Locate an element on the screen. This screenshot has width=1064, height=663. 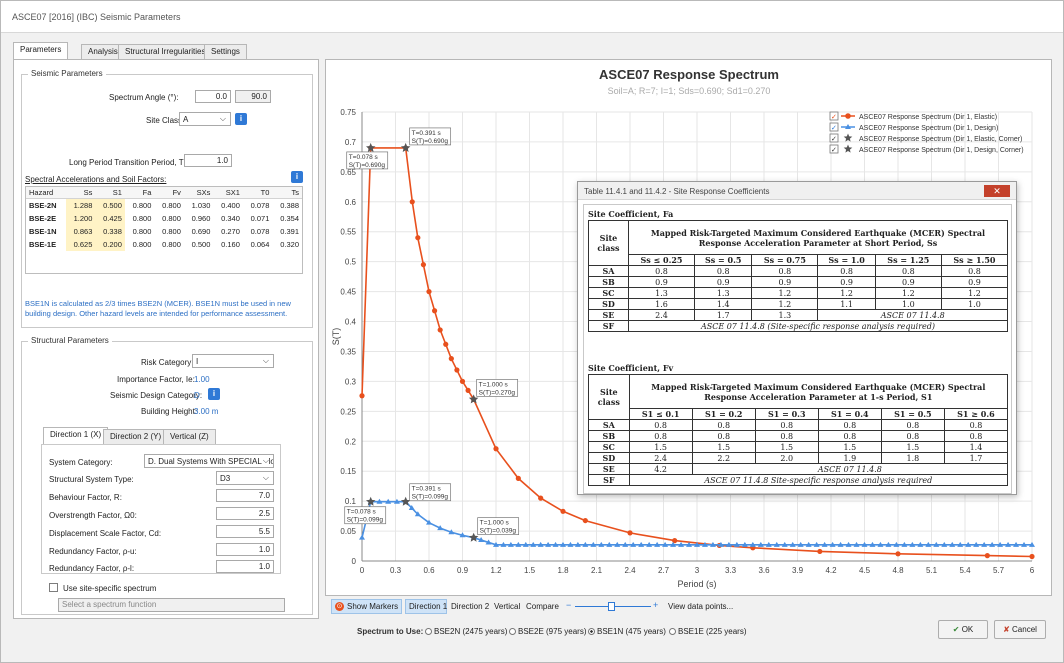
spectrum-angle-input: 0.0 is located at coordinates (213, 96).